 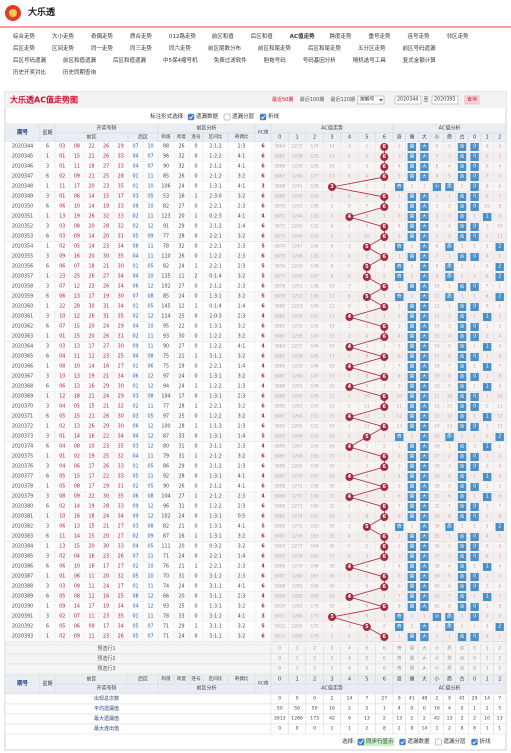 I want to click on header-text: 前区分析, so click(x=206, y=688).